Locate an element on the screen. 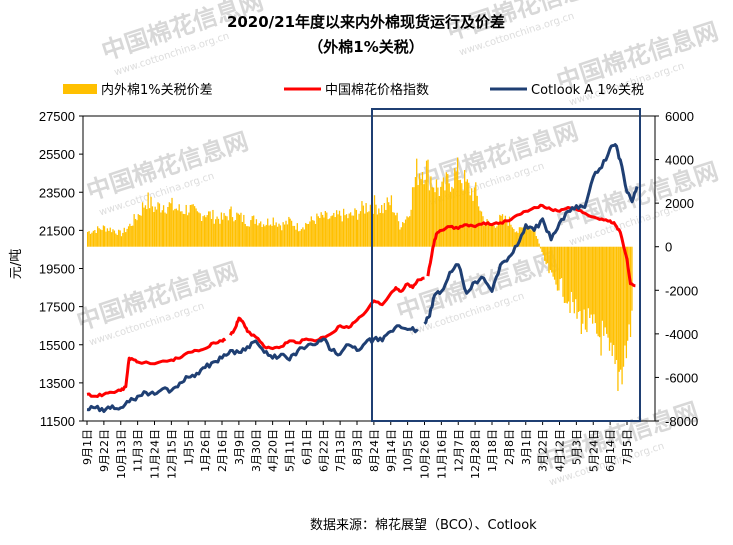 The width and height of the screenshot is (733, 545). x-tick-label: 2月8日 is located at coordinates (509, 447).